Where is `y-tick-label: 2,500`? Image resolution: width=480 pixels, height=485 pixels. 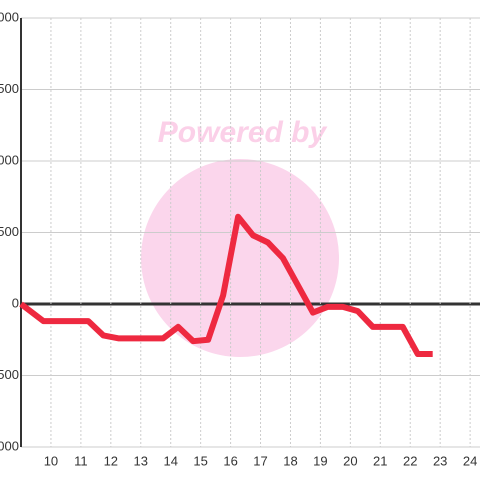
y-tick-label: 2,500 is located at coordinates (9, 231).